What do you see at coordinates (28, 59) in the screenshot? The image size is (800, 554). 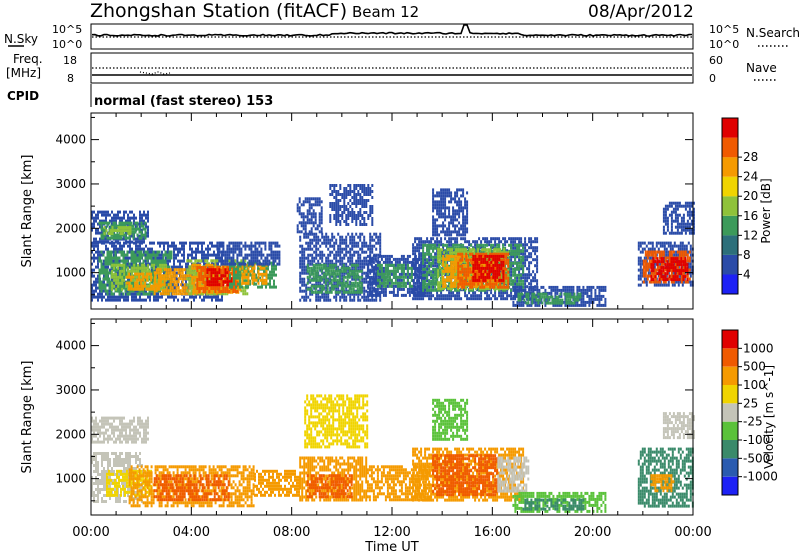 I see `freq-label: Freq.` at bounding box center [28, 59].